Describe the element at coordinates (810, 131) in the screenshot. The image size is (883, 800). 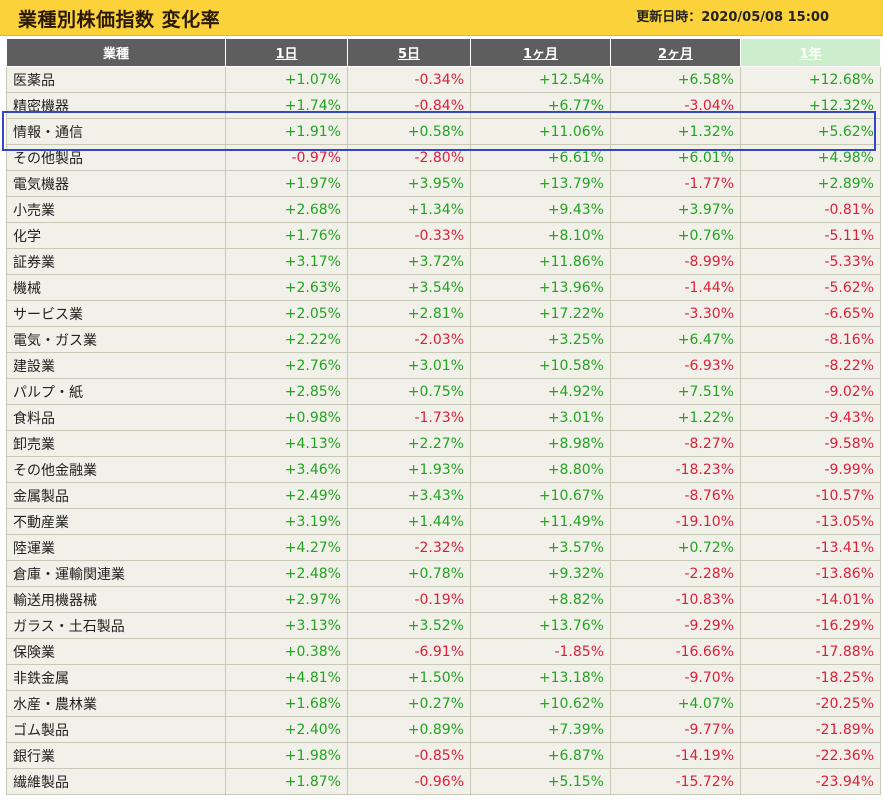
I see `change-value-y1: +5.62%` at that location.